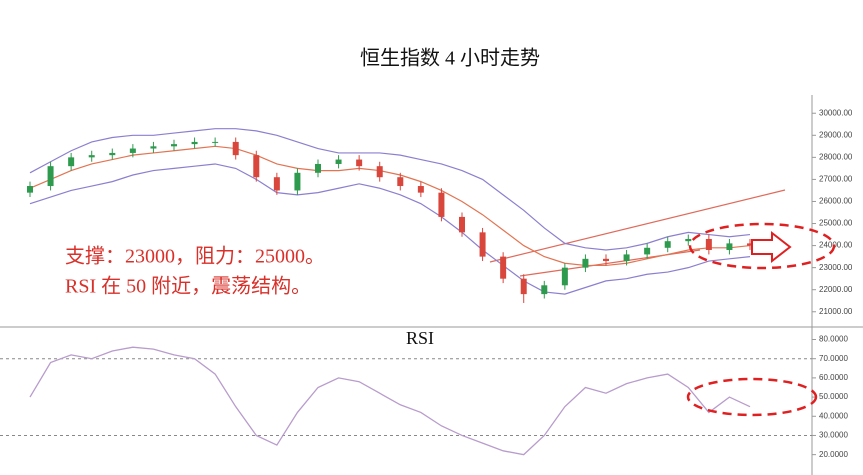 The image size is (863, 475). Describe the element at coordinates (836, 289) in the screenshot. I see `y-tick-label: 22000.00` at that location.